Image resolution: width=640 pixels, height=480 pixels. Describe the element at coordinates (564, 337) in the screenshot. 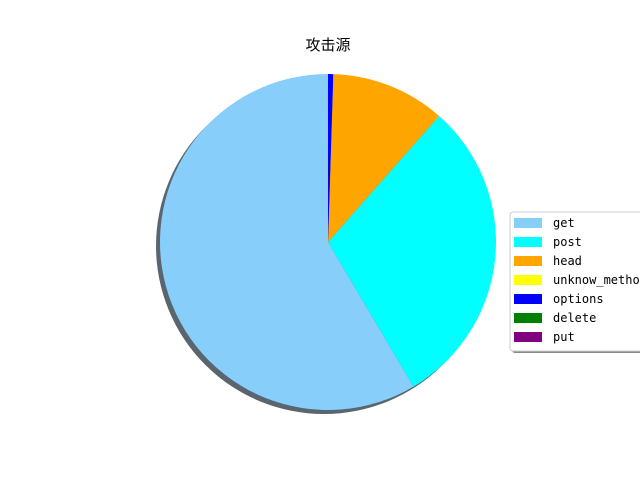

I see `legend-label-put: put` at that location.